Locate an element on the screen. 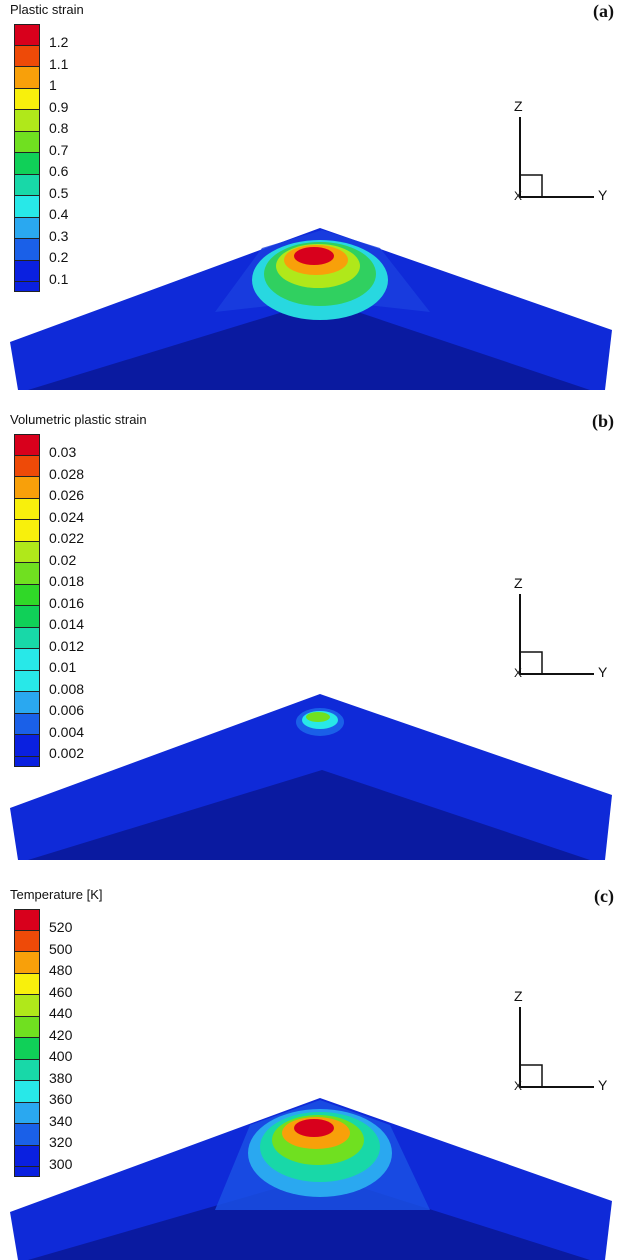 This screenshot has width=622, height=1260. panel-title: Temperature [K] is located at coordinates (56, 894).